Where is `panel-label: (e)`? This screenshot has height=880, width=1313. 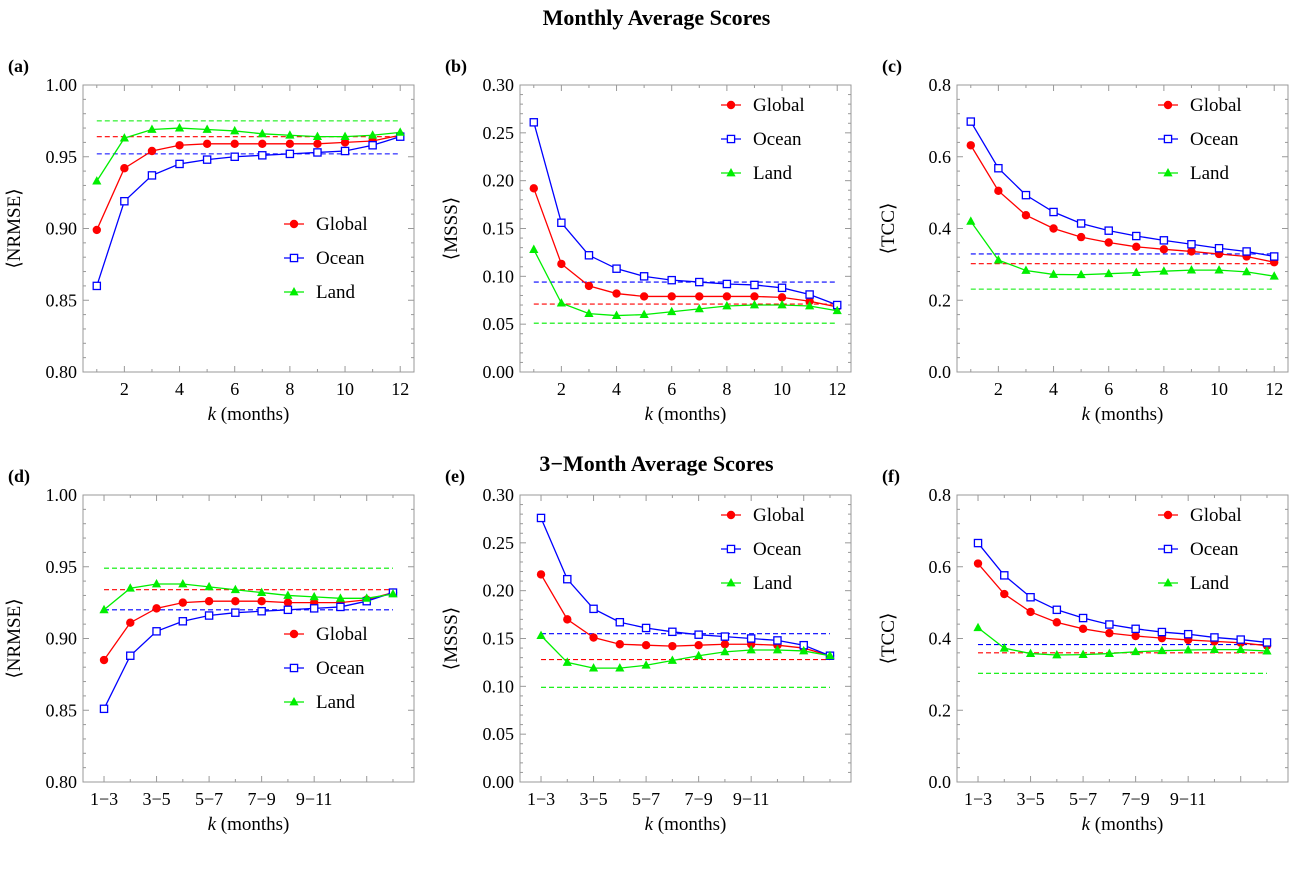
panel-label: (e) is located at coordinates (455, 476).